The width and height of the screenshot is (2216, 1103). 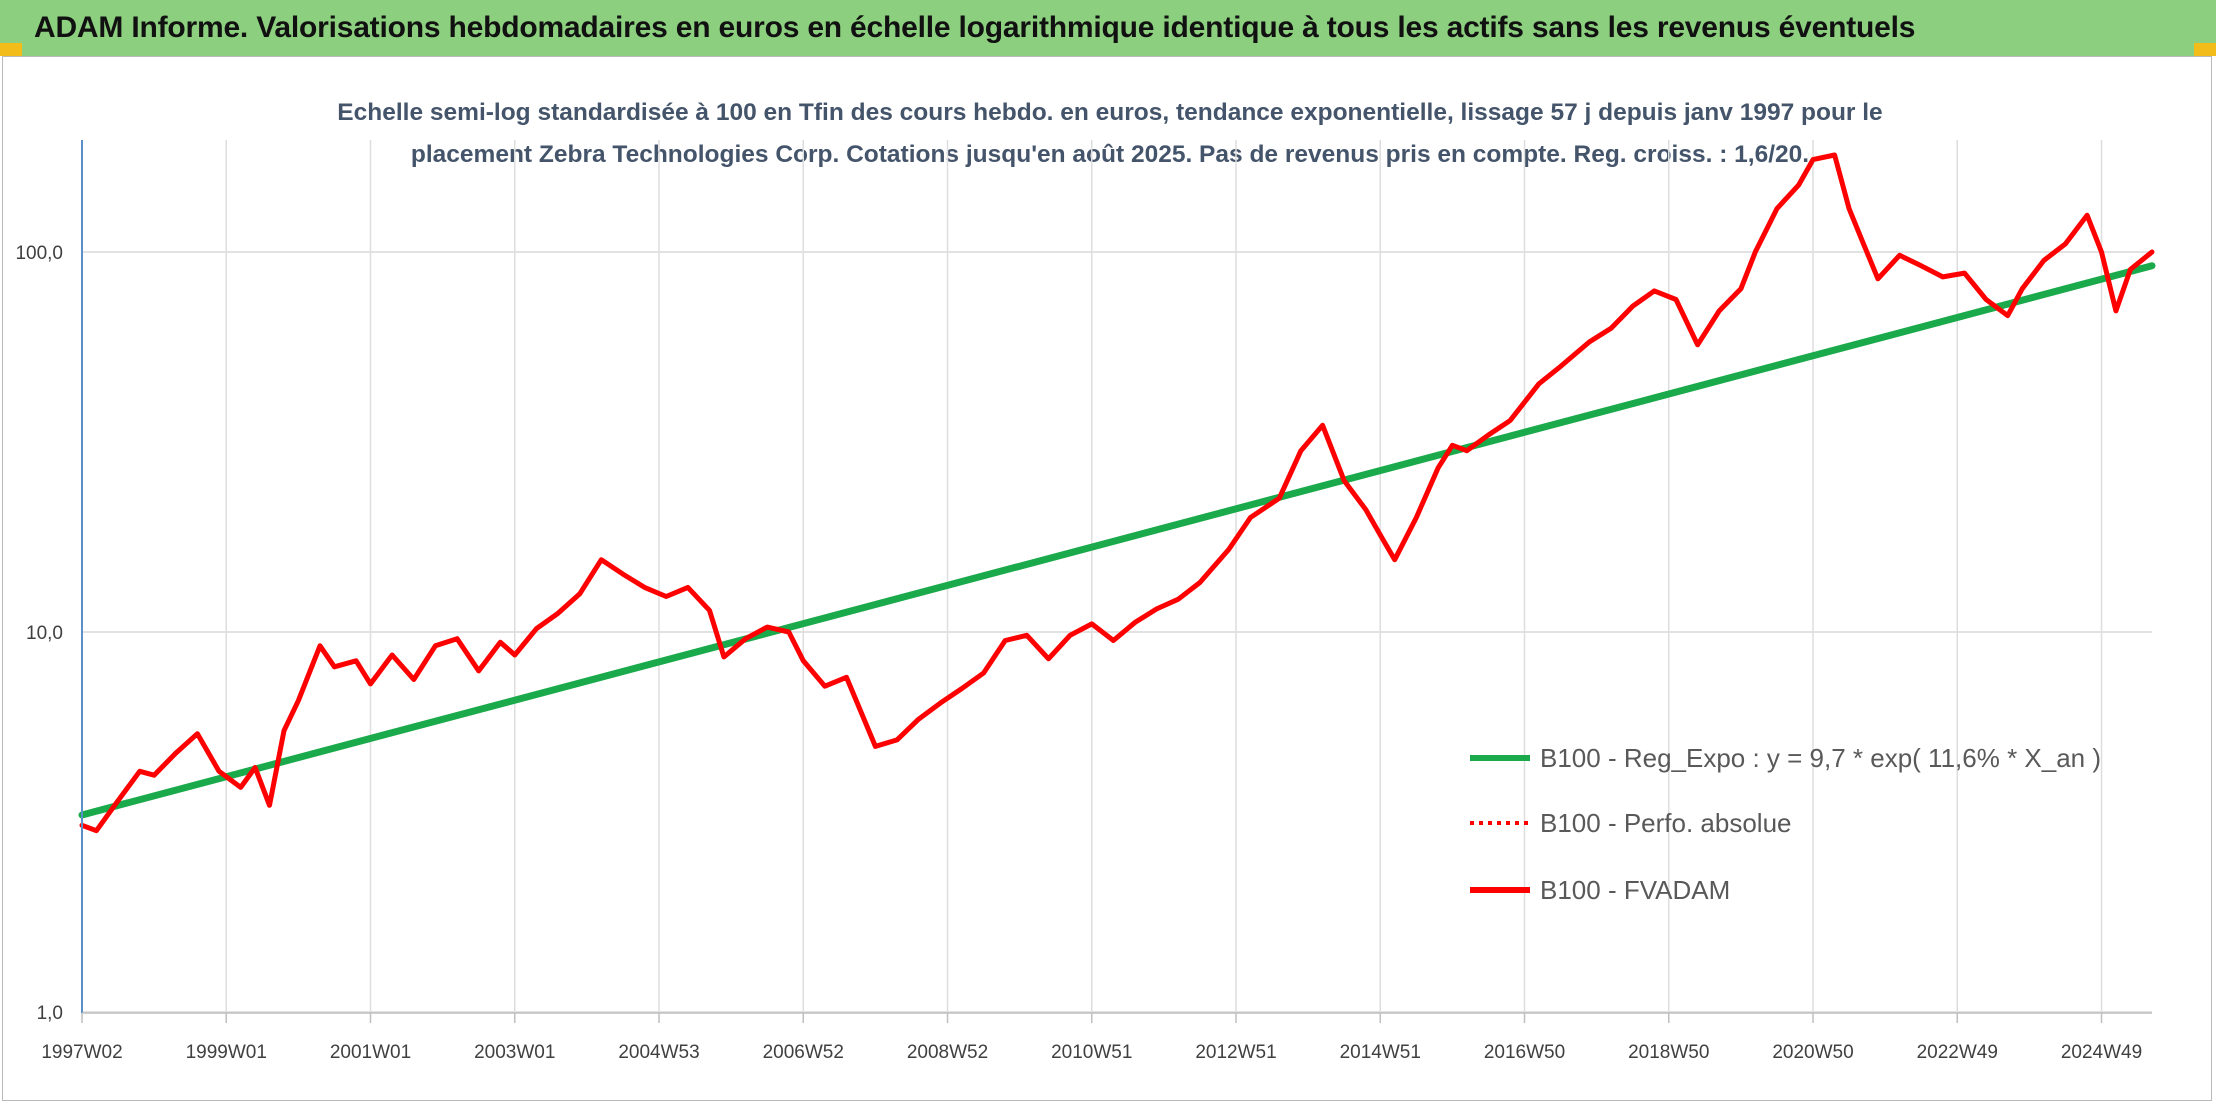 I want to click on x-tick-label: 2008W52, so click(x=947, y=1052).